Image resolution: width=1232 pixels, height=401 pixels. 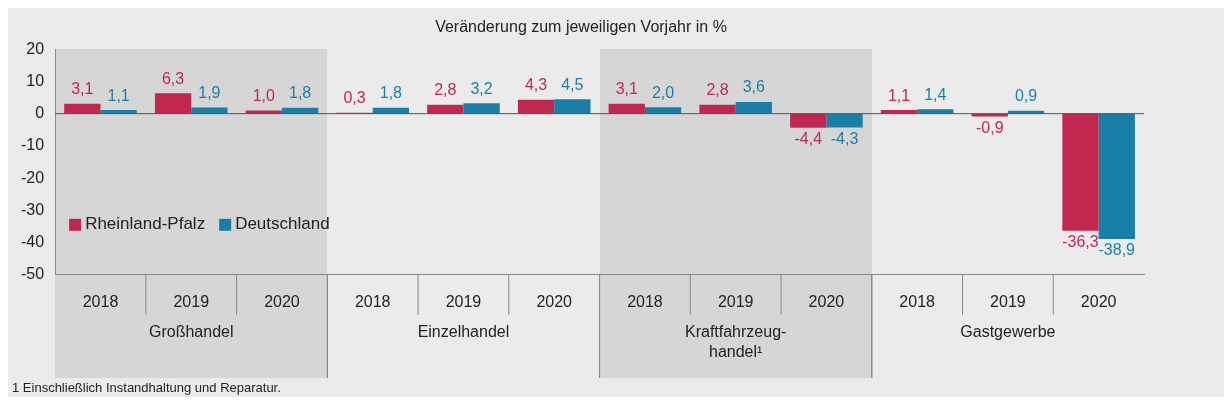 I want to click on data-label: 0,3, so click(x=354, y=98).